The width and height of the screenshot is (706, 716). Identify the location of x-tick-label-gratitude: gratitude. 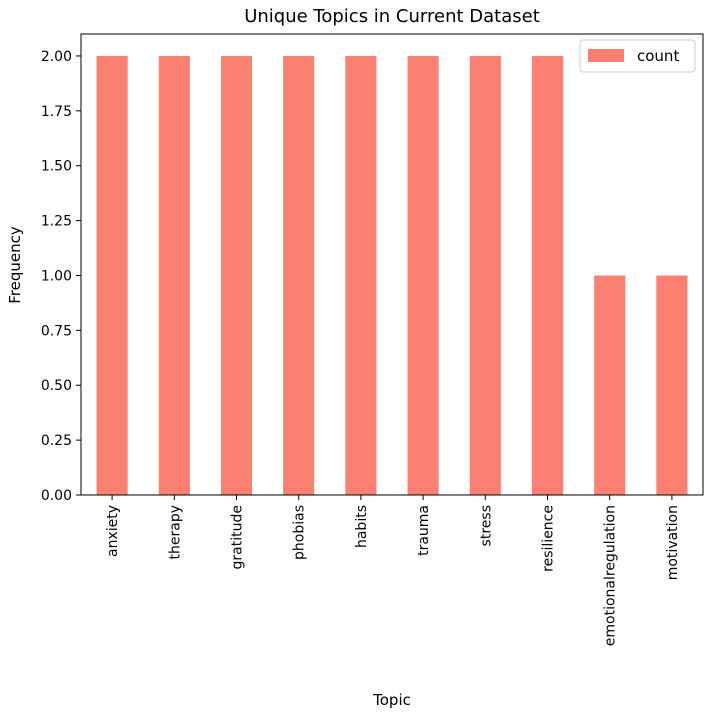
(238, 537).